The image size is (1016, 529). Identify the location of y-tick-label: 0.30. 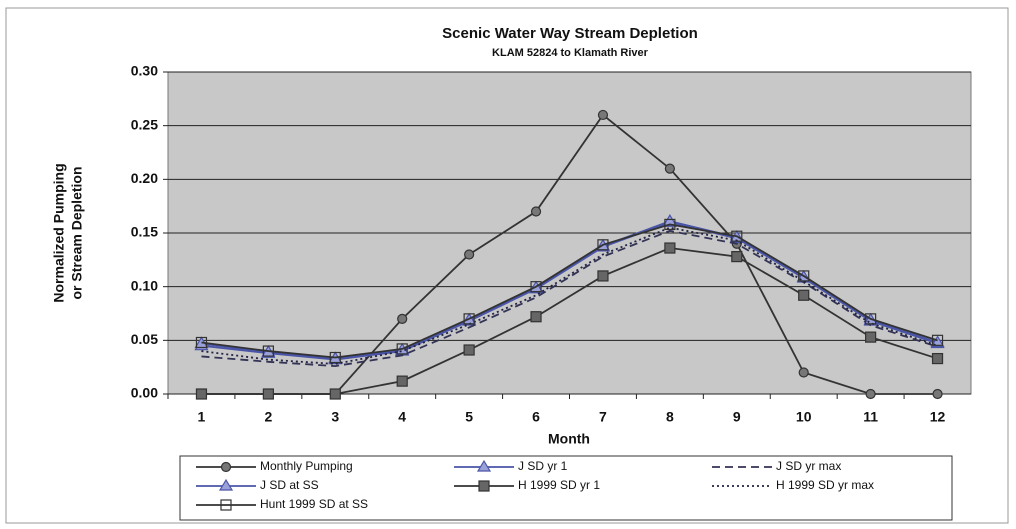
(144, 71).